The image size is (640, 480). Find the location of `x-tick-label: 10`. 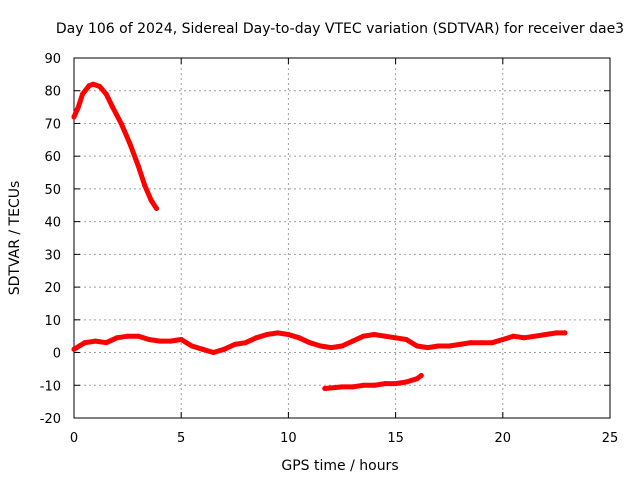

x-tick-label: 10 is located at coordinates (288, 438).